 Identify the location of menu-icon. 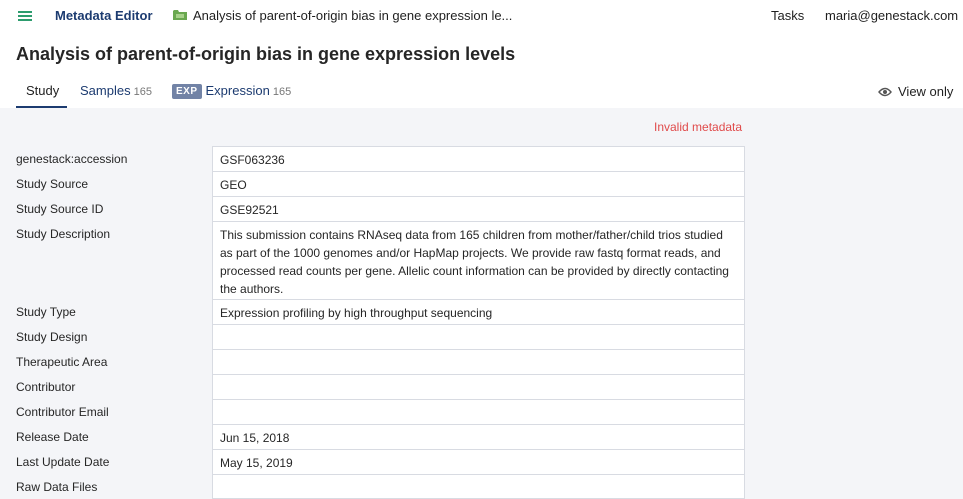
(25, 16).